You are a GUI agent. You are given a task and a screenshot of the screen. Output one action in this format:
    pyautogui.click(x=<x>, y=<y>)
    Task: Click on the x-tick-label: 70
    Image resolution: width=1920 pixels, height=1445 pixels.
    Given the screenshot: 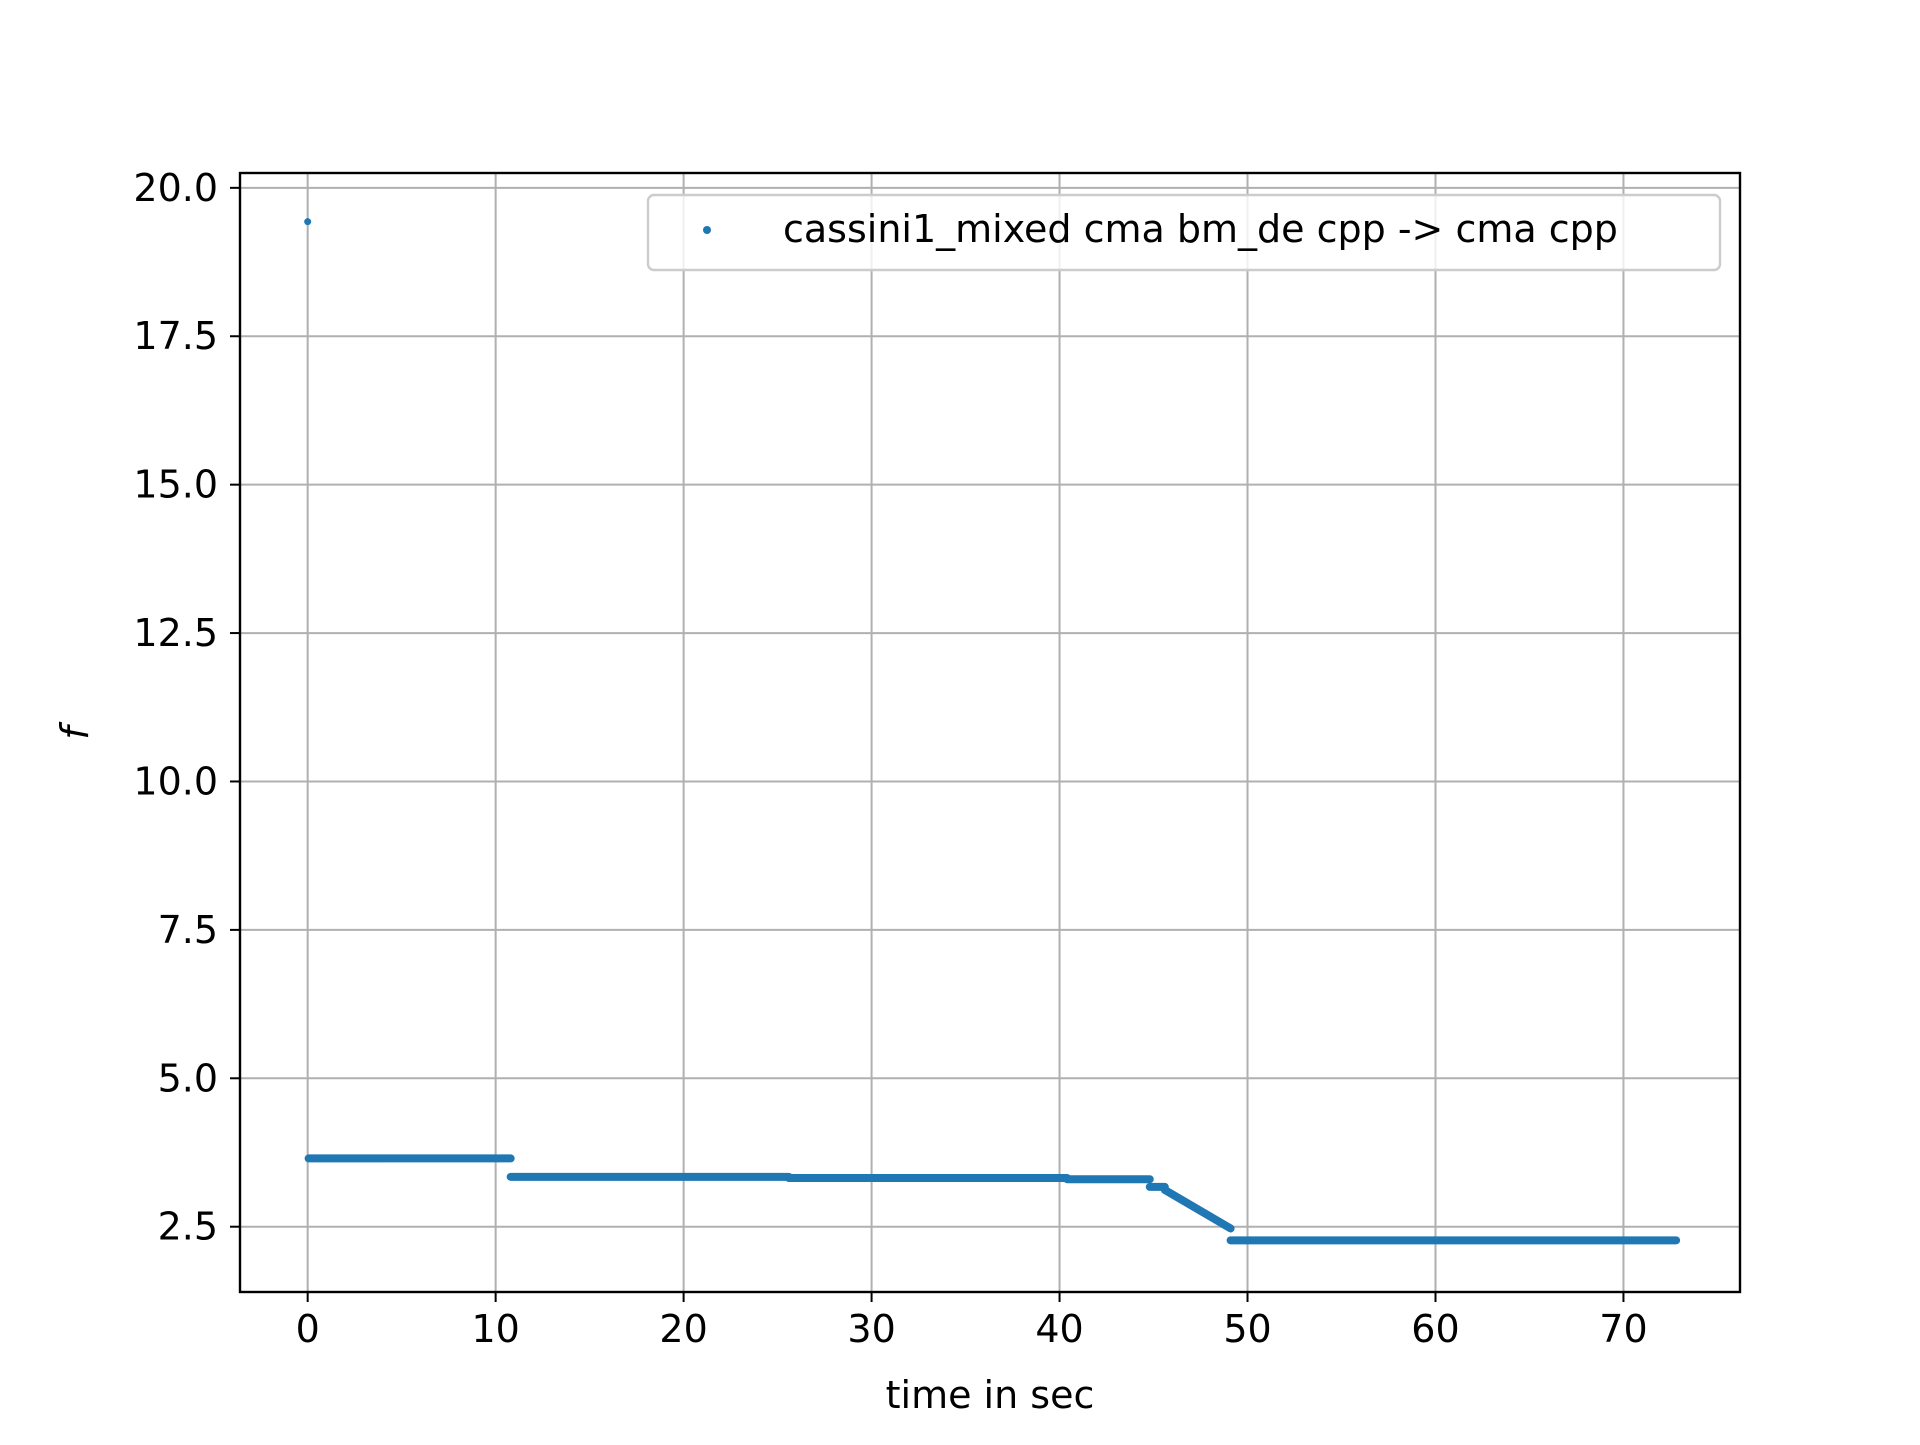 What is the action you would take?
    pyautogui.click(x=1623, y=1329)
    